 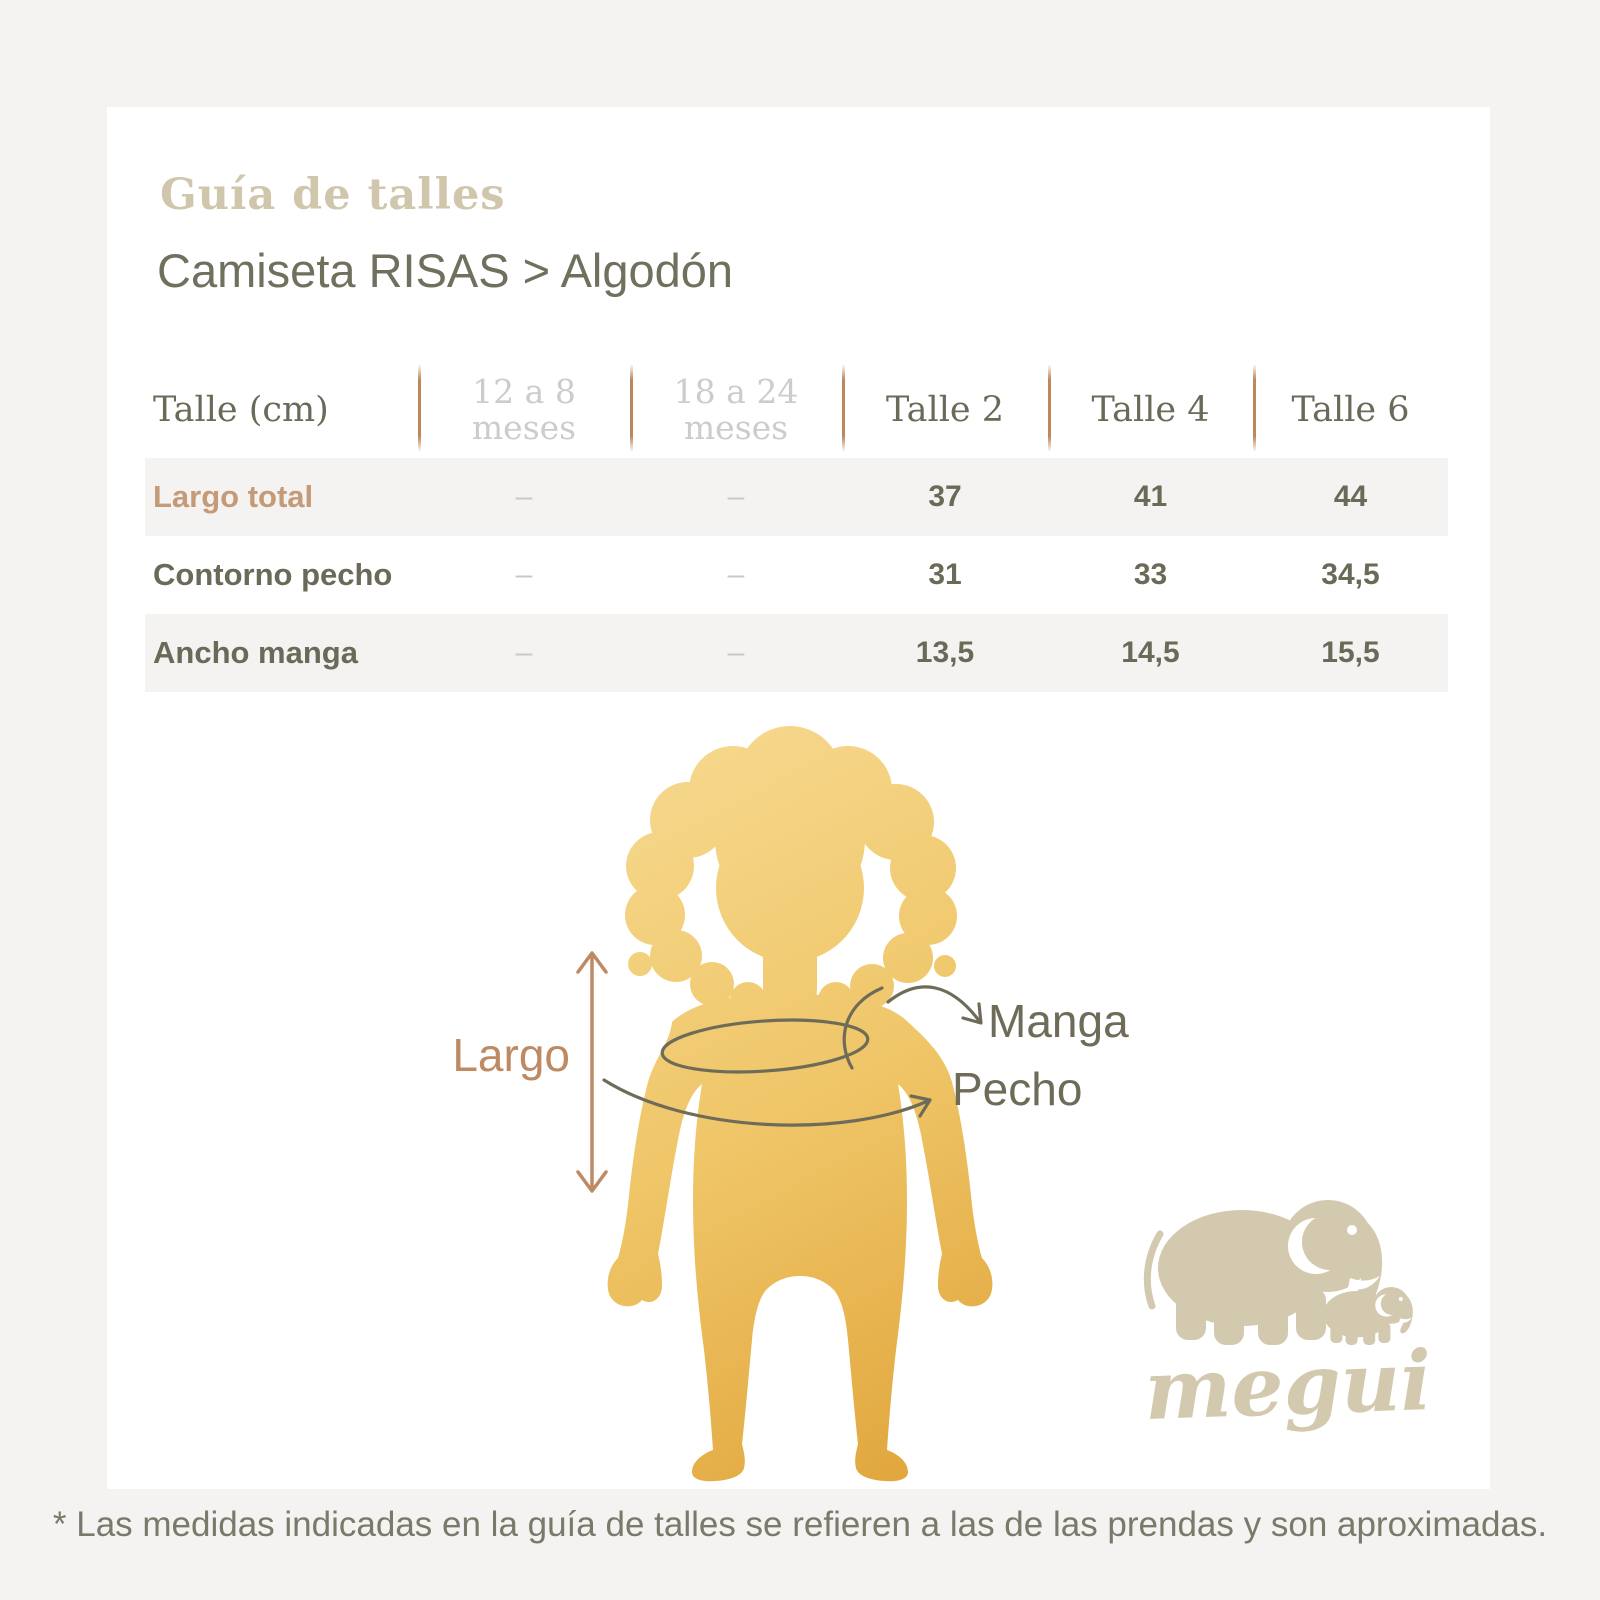 What do you see at coordinates (945, 652) in the screenshot?
I see `cell-value: 13,5` at bounding box center [945, 652].